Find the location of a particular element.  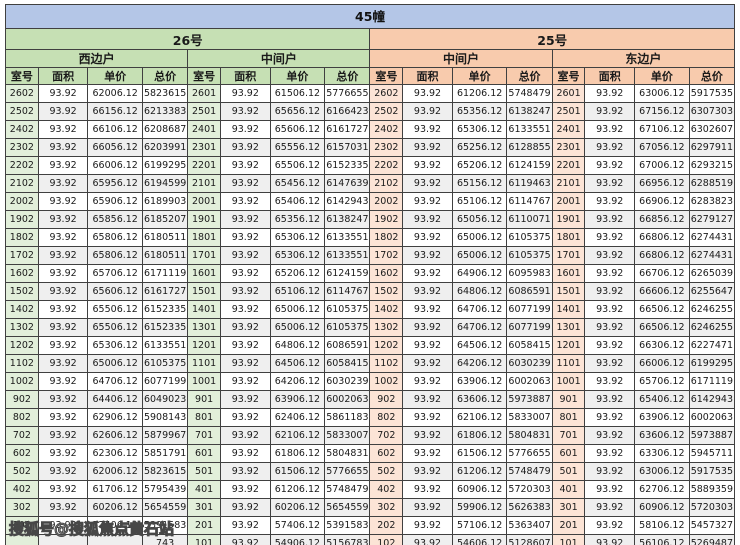

room-cell: 202 is located at coordinates (386, 525).